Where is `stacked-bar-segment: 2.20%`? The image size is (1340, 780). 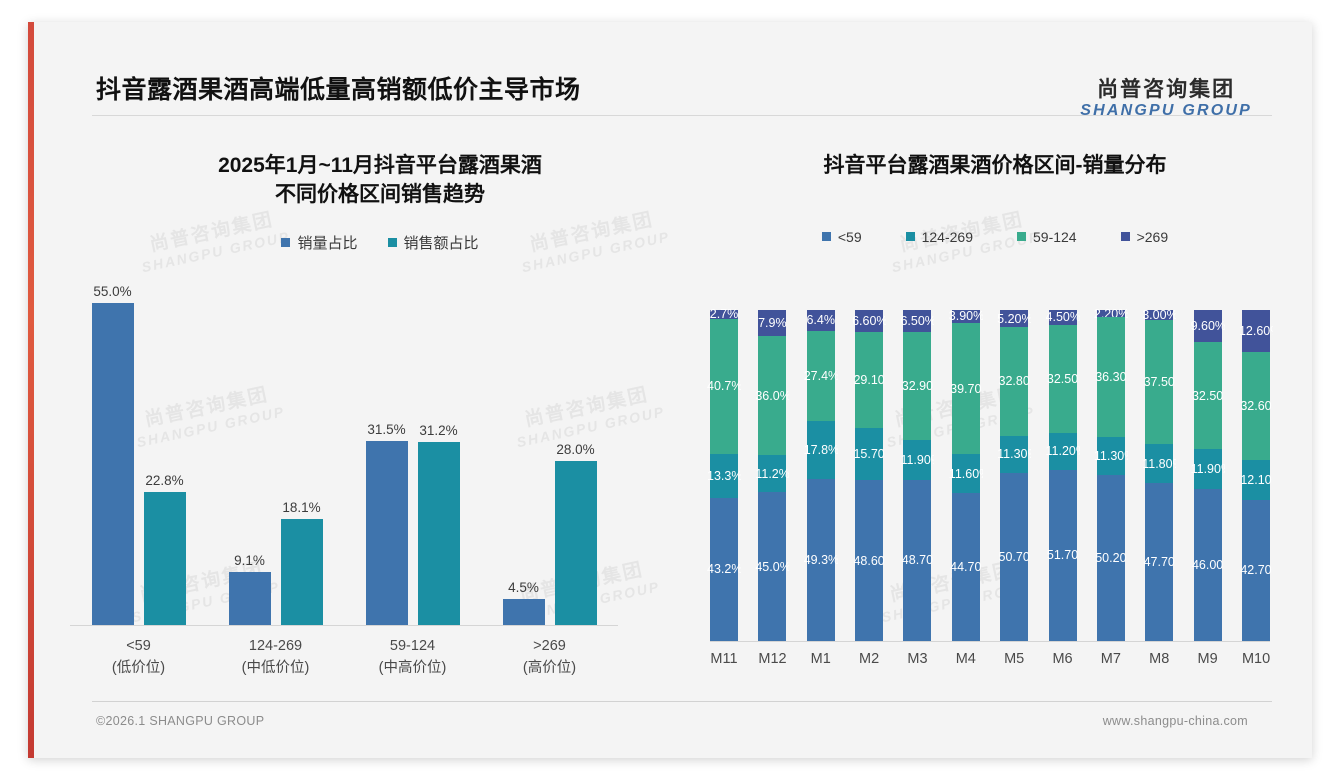 stacked-bar-segment: 2.20% is located at coordinates (1111, 314).